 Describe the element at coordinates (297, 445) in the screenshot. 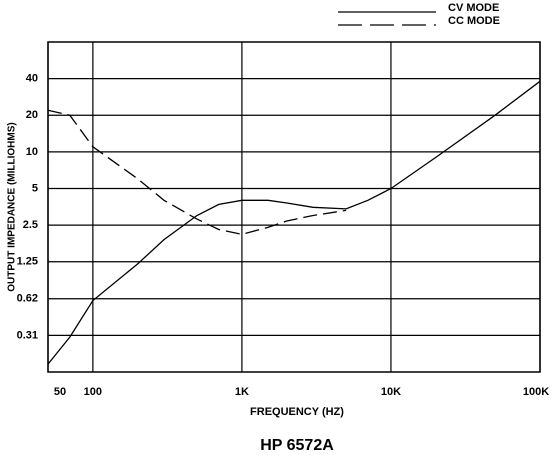

I see `chart-title: HP 6572A` at that location.